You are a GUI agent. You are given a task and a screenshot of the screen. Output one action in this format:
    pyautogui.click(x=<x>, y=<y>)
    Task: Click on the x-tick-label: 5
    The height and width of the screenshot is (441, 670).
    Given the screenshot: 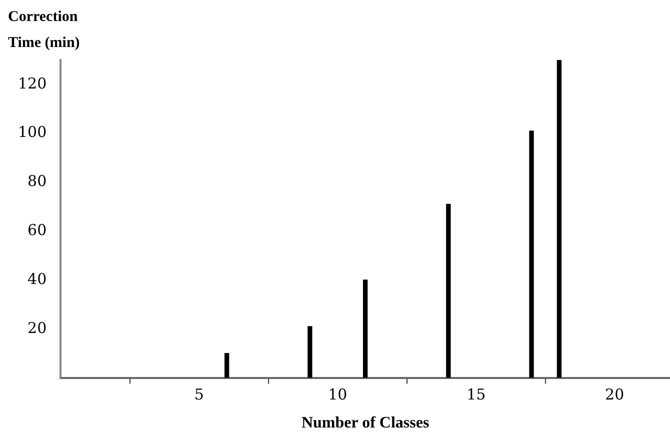 What is the action you would take?
    pyautogui.click(x=199, y=395)
    